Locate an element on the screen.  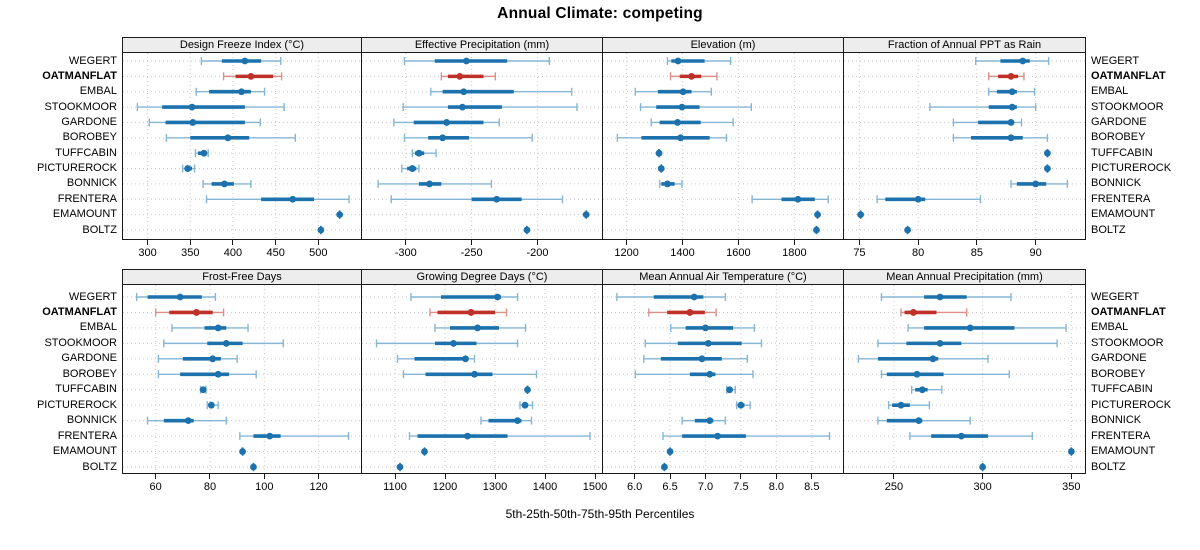
axis-tick-label: 8.0 is located at coordinates (776, 487).